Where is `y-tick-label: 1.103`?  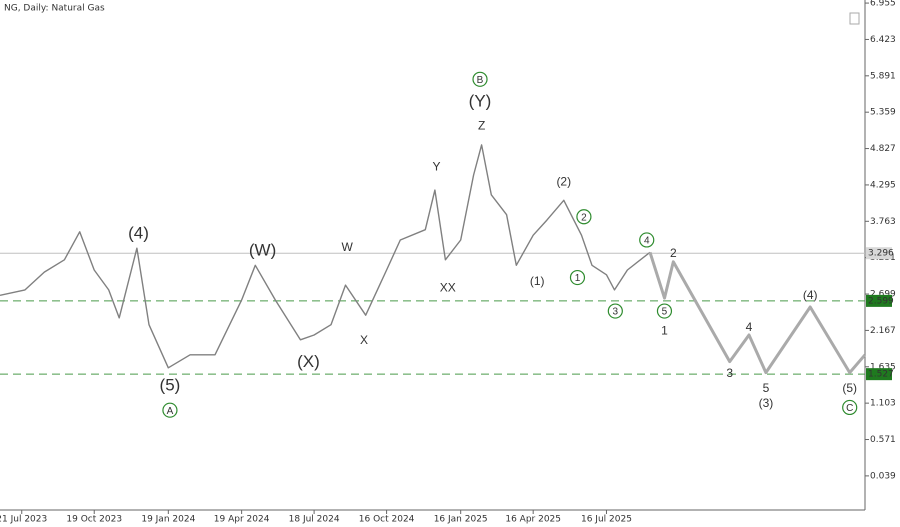 y-tick-label: 1.103 is located at coordinates (883, 404).